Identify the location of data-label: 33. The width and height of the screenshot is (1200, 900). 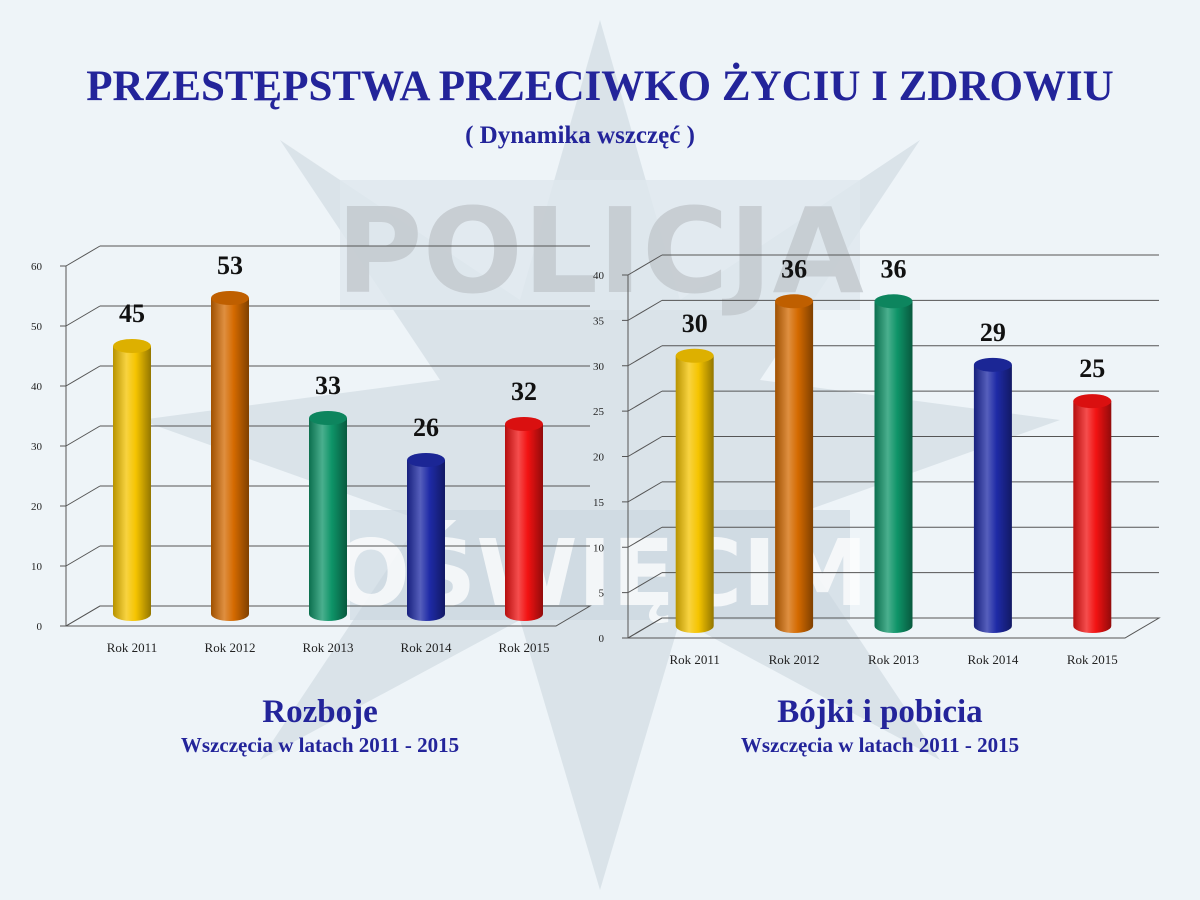
(328, 385).